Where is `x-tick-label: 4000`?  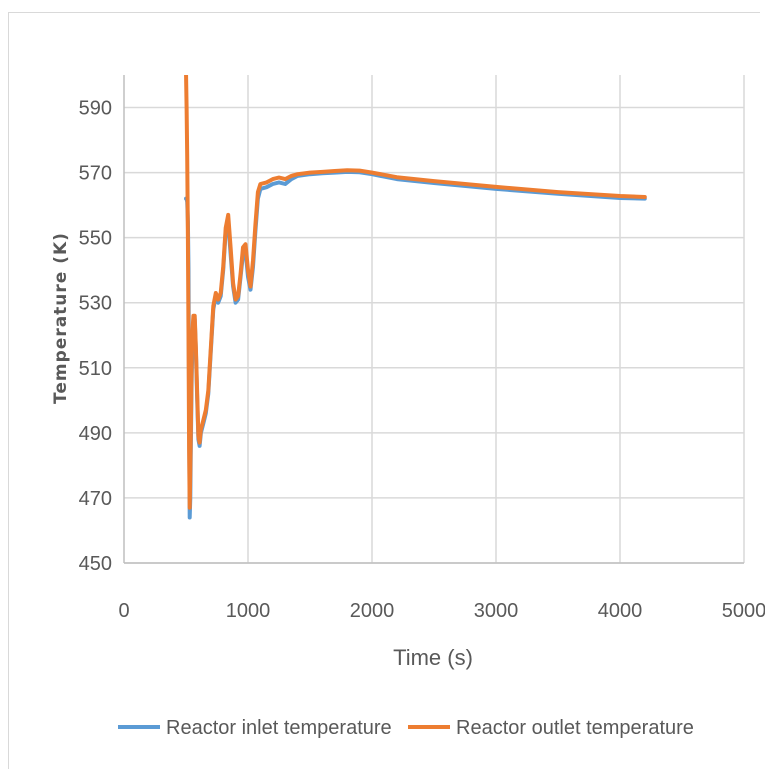
x-tick-label: 4000 is located at coordinates (620, 611).